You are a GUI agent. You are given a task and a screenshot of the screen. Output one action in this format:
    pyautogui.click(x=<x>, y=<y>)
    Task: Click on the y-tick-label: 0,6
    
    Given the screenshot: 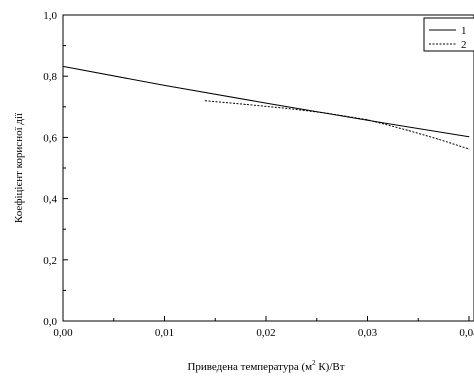 What is the action you would take?
    pyautogui.click(x=50, y=138)
    